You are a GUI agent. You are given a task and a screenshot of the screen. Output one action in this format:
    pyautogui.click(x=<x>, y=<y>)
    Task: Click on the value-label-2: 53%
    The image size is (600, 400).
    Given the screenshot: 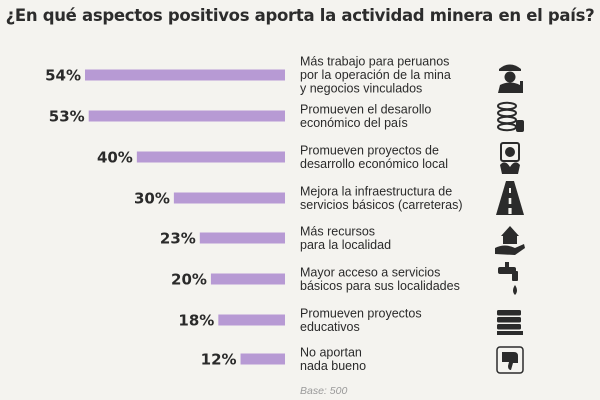 What is the action you would take?
    pyautogui.click(x=67, y=117)
    